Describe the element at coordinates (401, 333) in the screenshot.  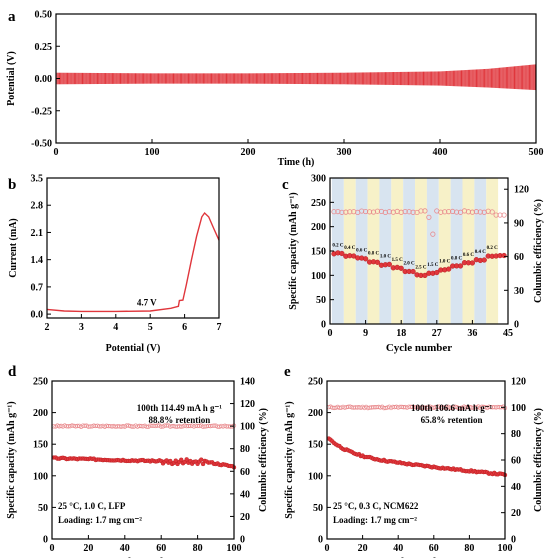
I see `panel-c-xtick-label: 18` at that location.